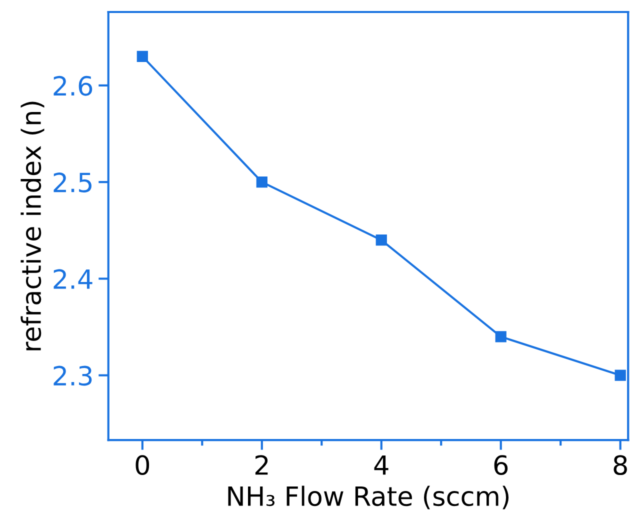 The width and height of the screenshot is (630, 522). What do you see at coordinates (261, 465) in the screenshot?
I see `x-tick-label: 2` at bounding box center [261, 465].